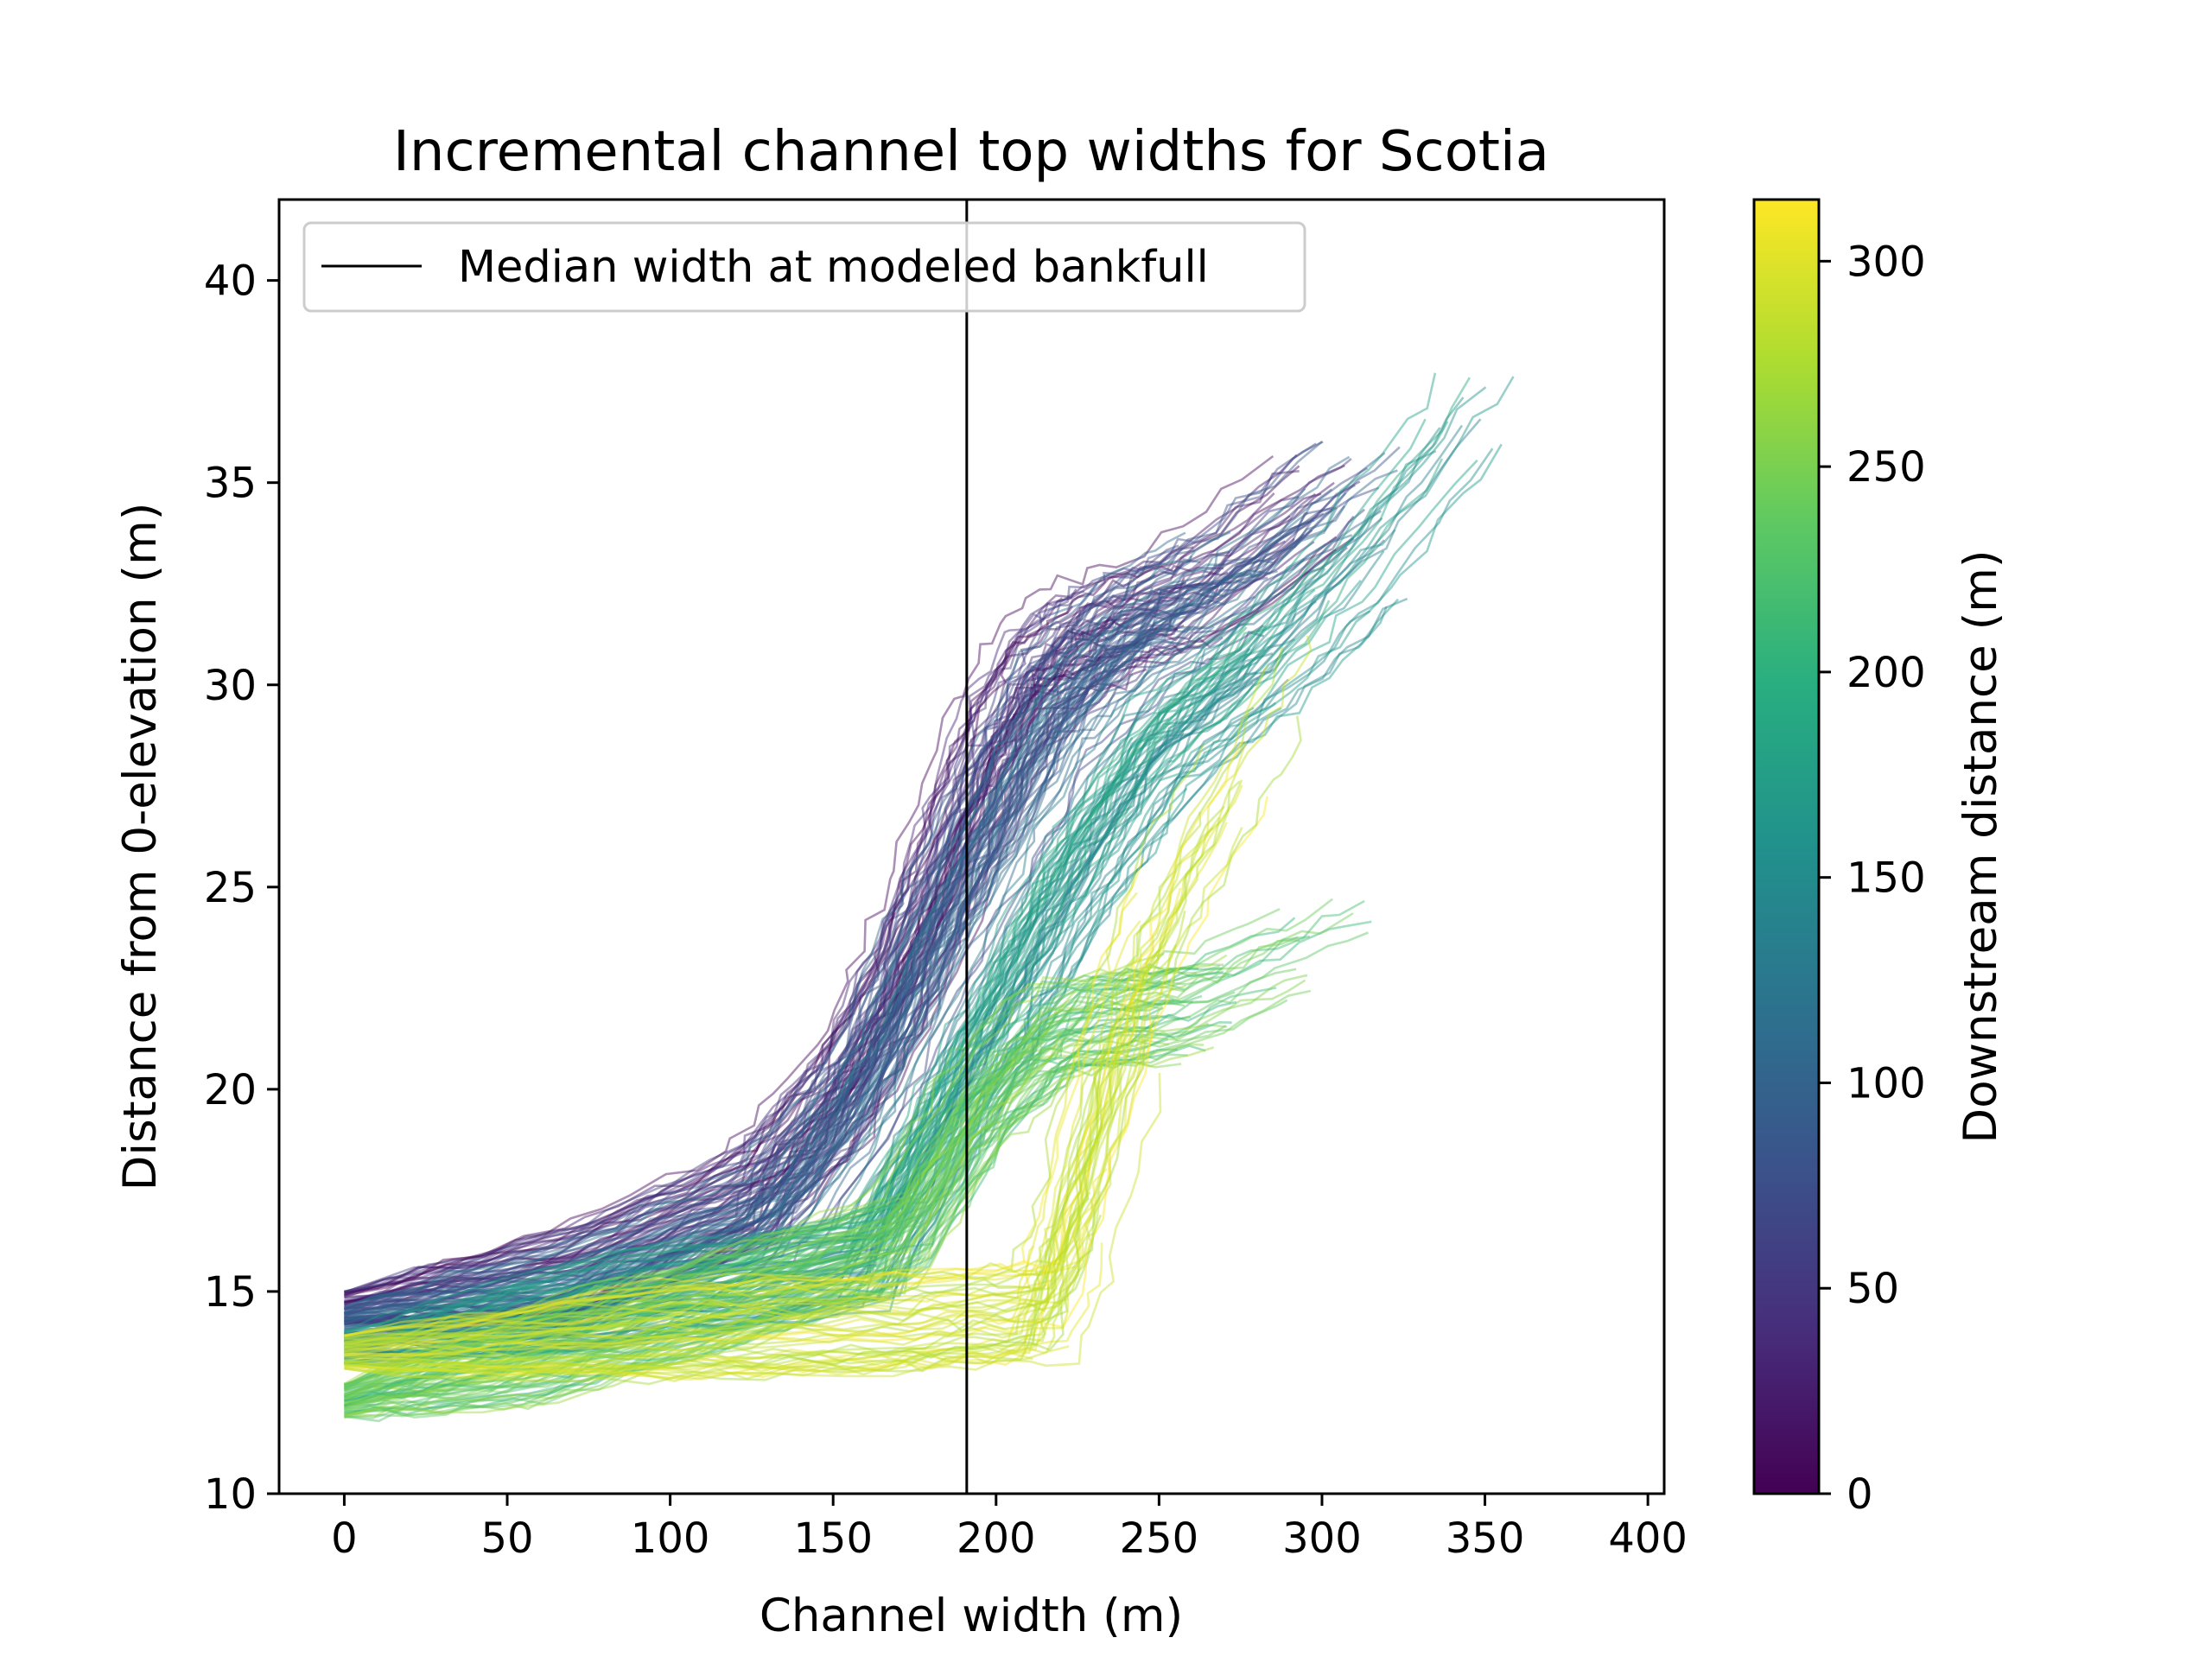 This screenshot has height=1663, width=2212. I want to click on colorbar-gradient, so click(1786, 847).